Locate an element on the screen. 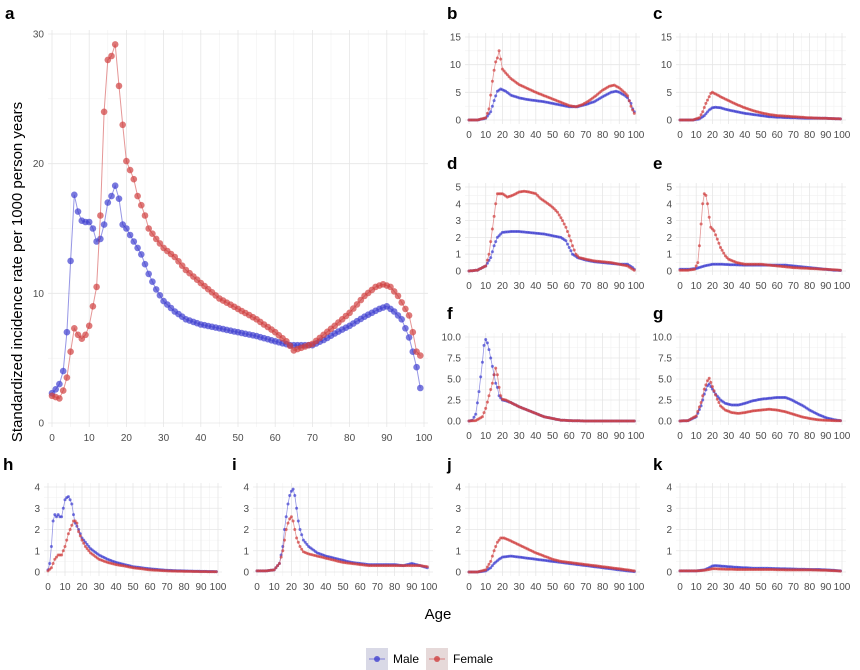  y-tick-label: 2.5 is located at coordinates (454, 401).